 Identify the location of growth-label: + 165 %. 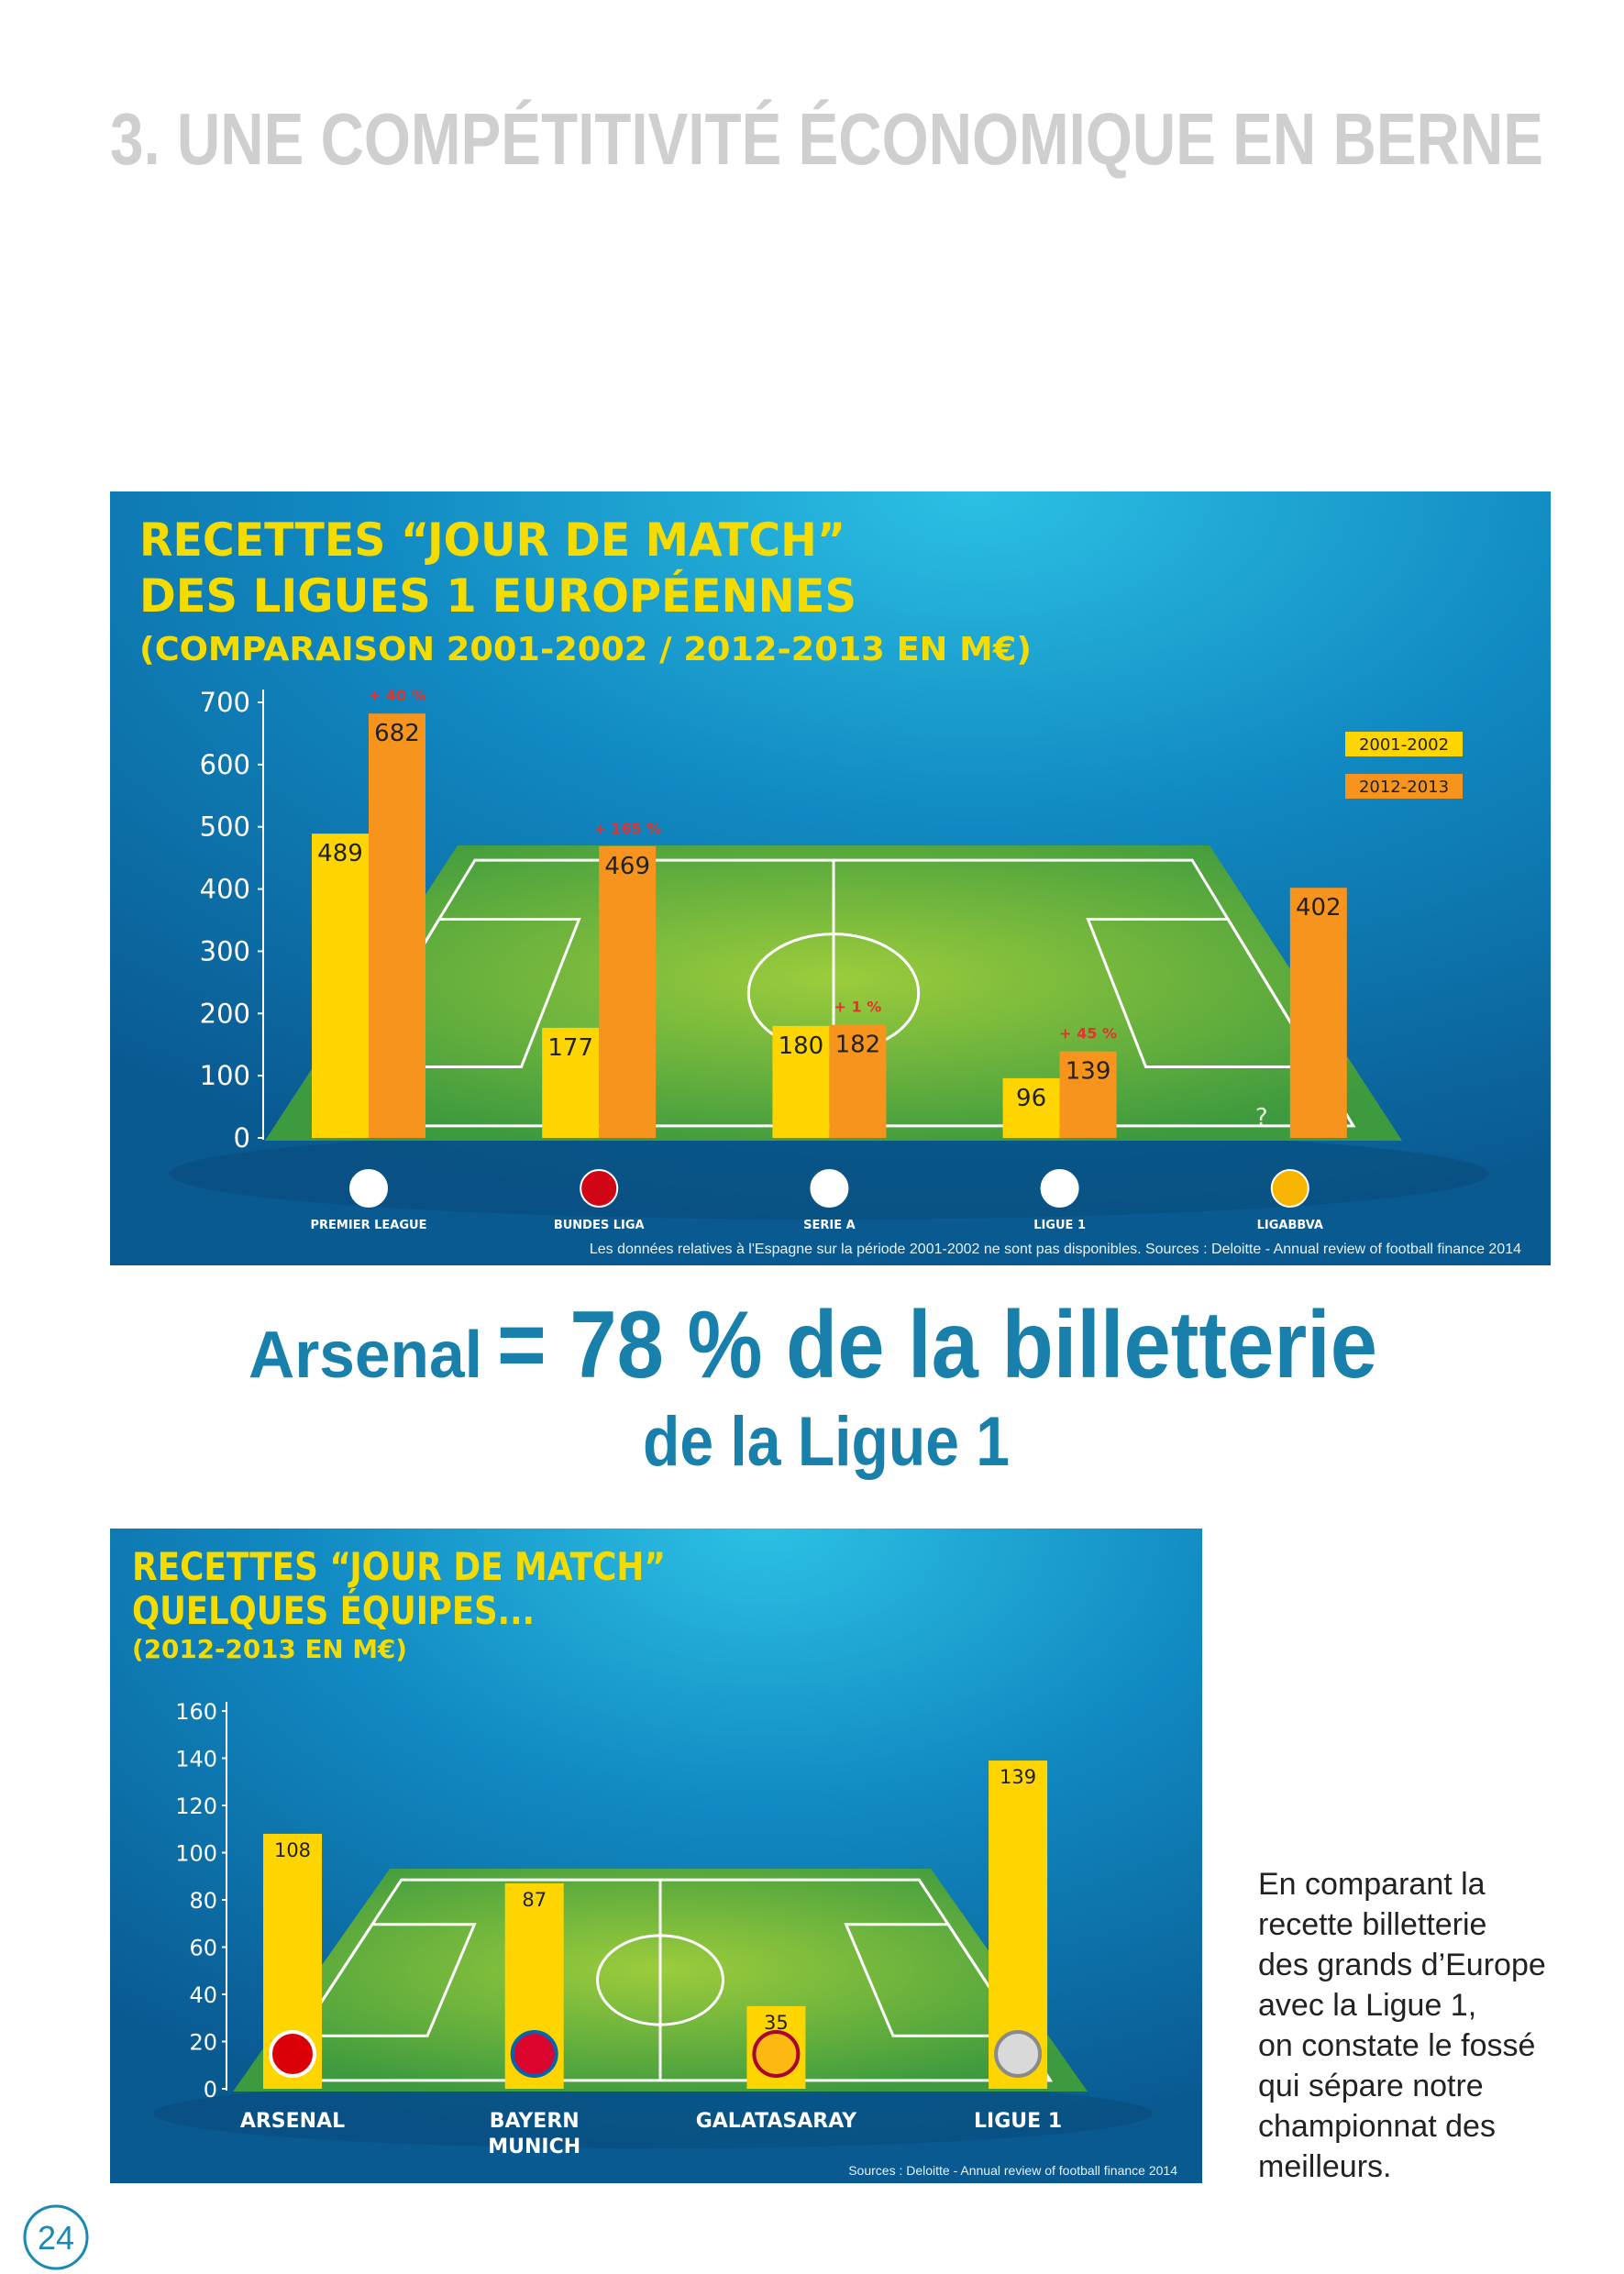
(627, 829).